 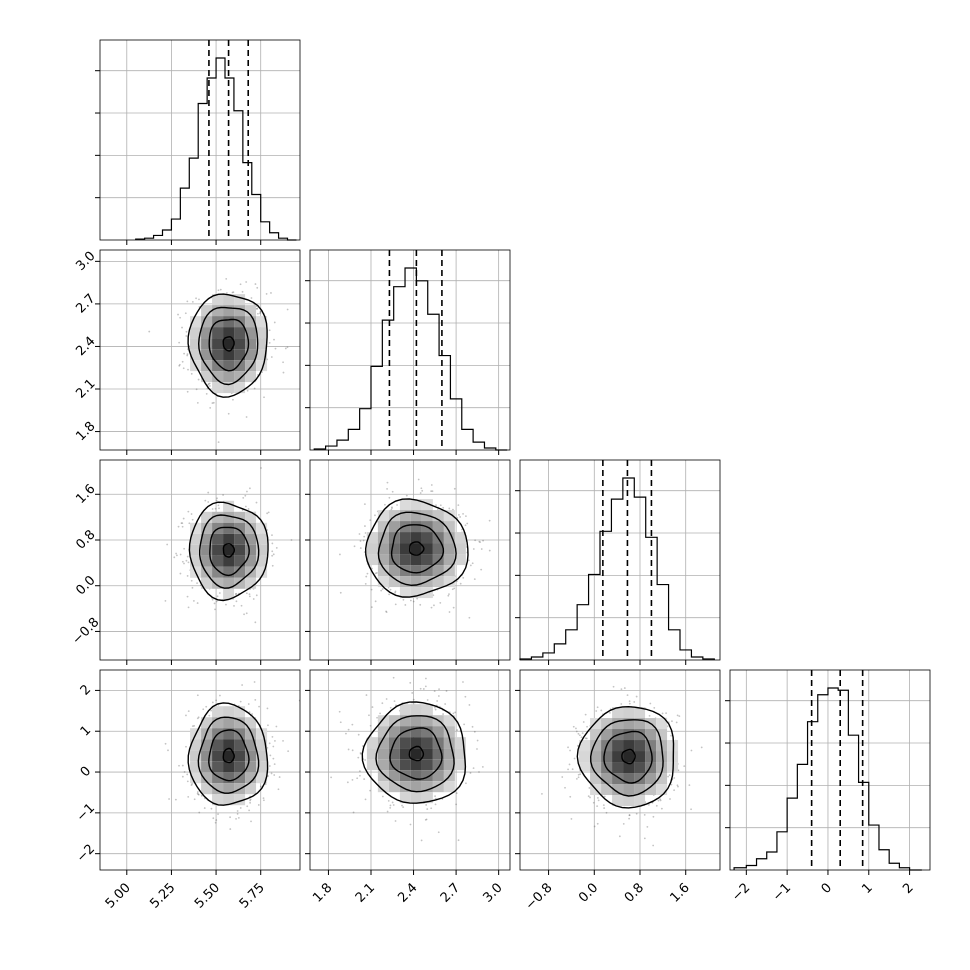 I want to click on y-tick-label: 2.4, so click(x=85, y=346).